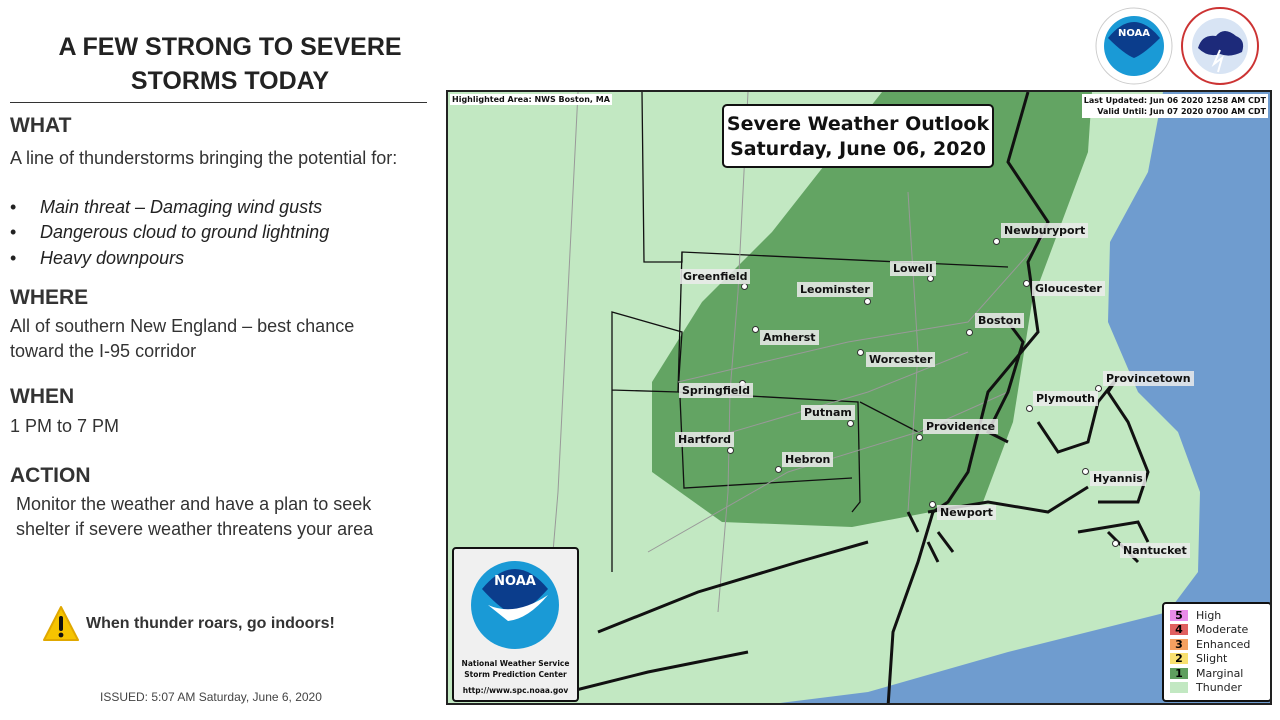  I want to click on legend-label: Thunder, so click(1219, 688).